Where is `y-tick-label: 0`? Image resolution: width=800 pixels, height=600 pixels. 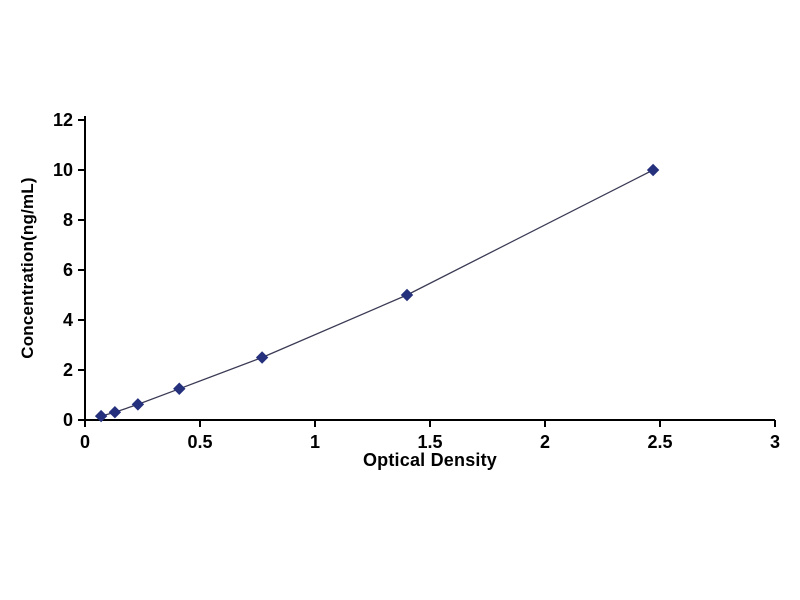 y-tick-label: 0 is located at coordinates (68, 420).